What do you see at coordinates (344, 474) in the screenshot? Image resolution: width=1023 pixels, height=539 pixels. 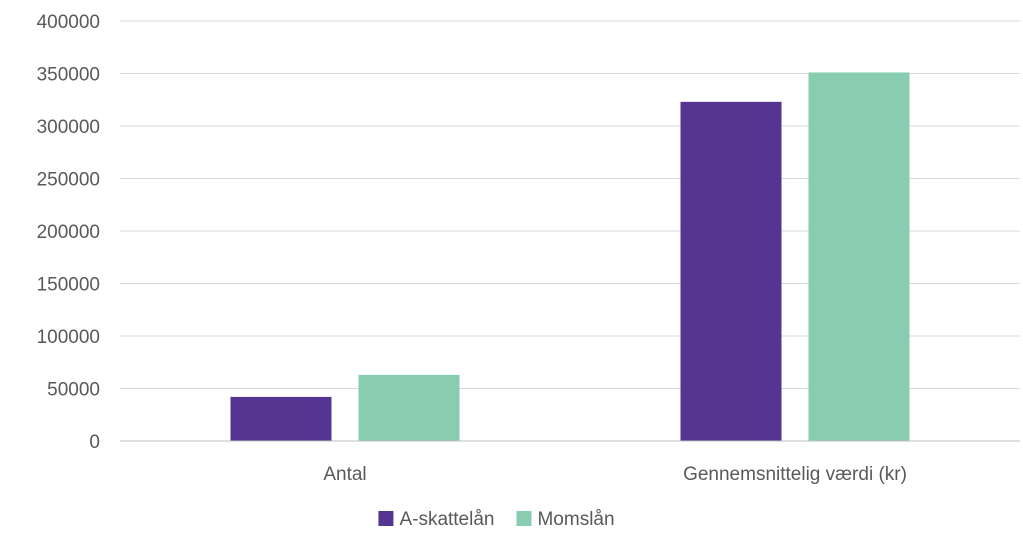 I see `x-category-label: Antal` at bounding box center [344, 474].